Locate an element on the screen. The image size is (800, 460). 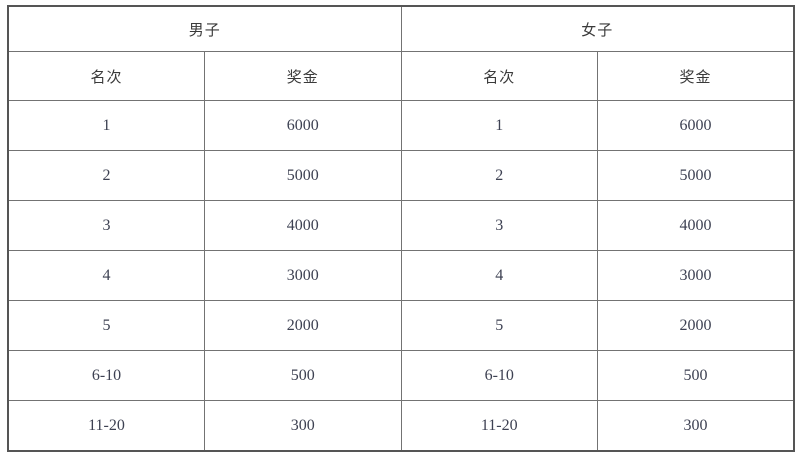
table-row: 2 5000 2 5000 is located at coordinates (401, 175).